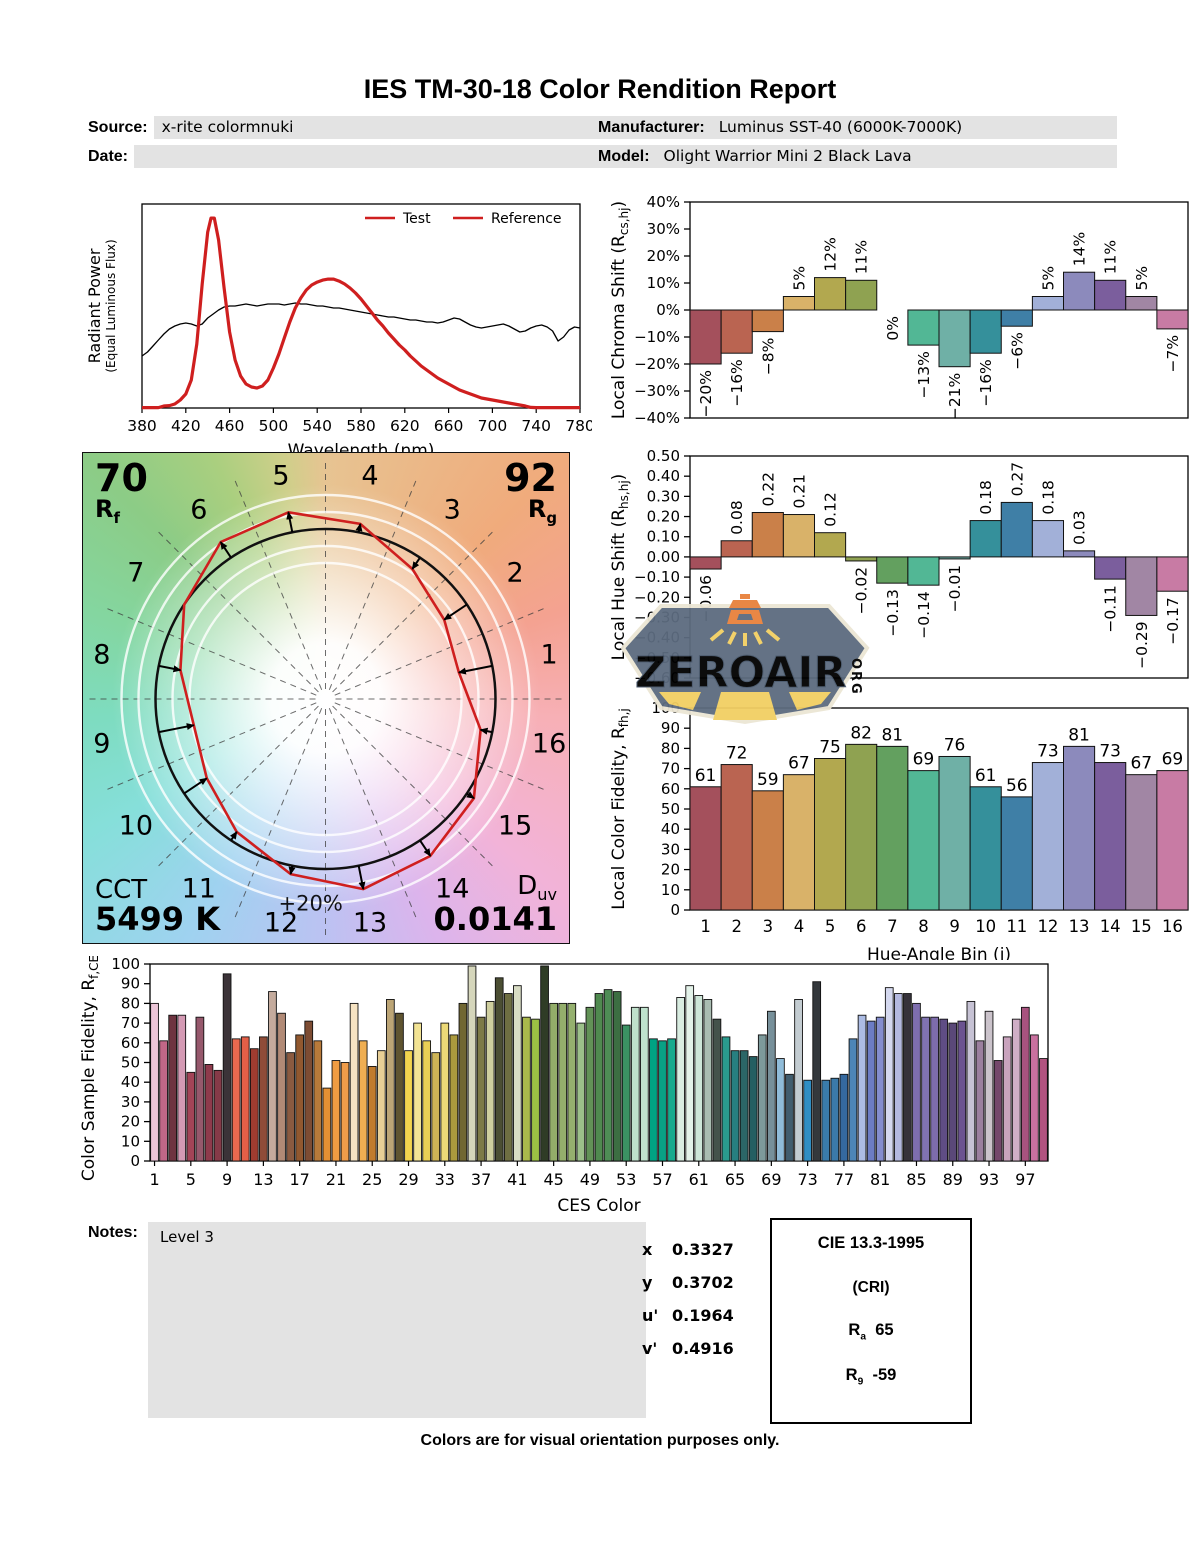 The height and width of the screenshot is (1550, 1200). What do you see at coordinates (663, 476) in the screenshot?
I see `svg-text: 0.40` at bounding box center [663, 476].